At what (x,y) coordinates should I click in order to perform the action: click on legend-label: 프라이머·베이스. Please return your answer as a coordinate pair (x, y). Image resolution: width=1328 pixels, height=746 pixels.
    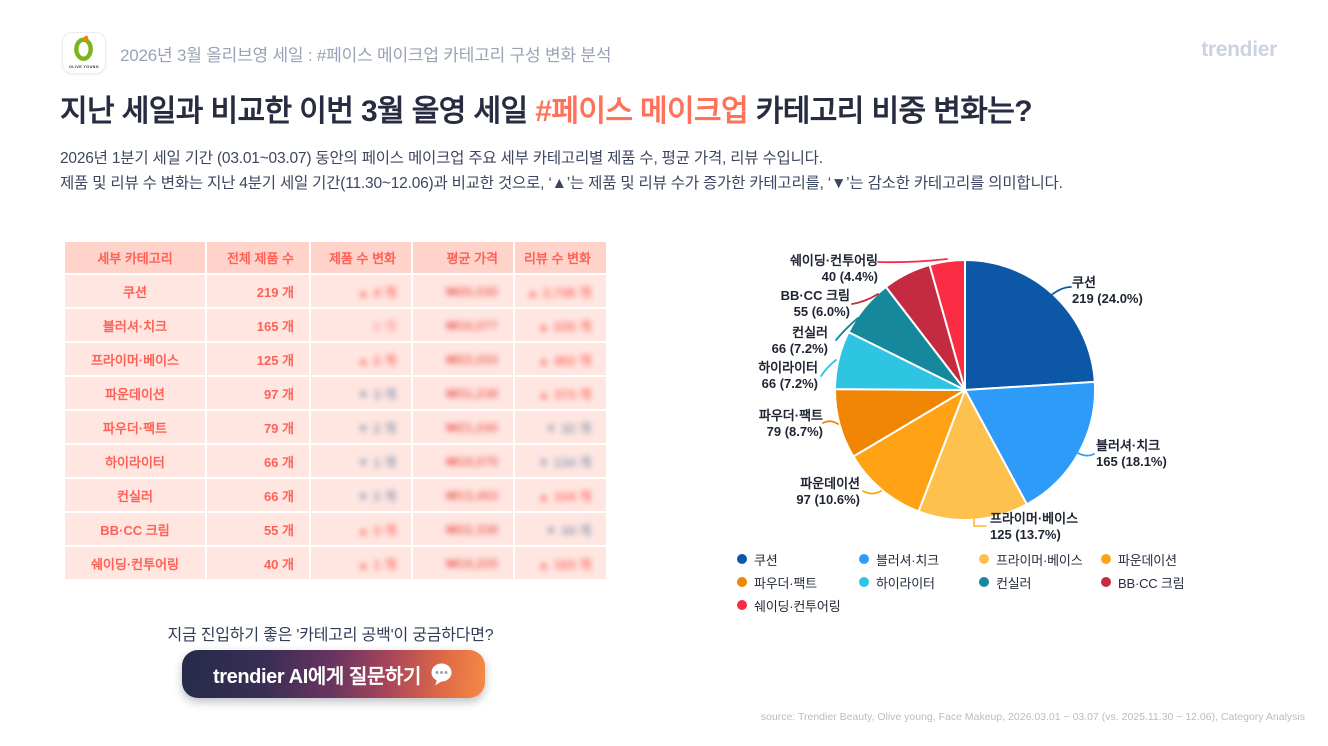
    Looking at the image, I should click on (1039, 560).